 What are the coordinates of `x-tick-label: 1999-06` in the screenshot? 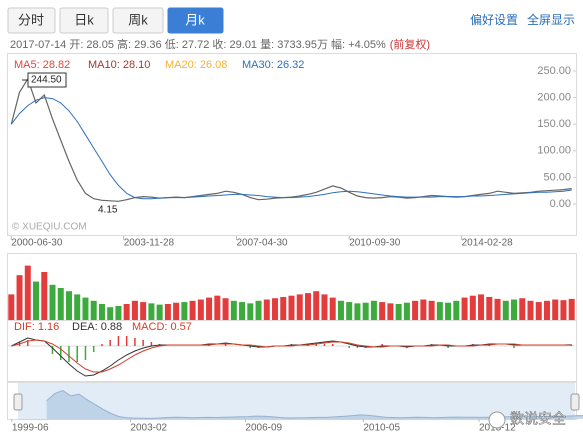 It's located at (30, 428).